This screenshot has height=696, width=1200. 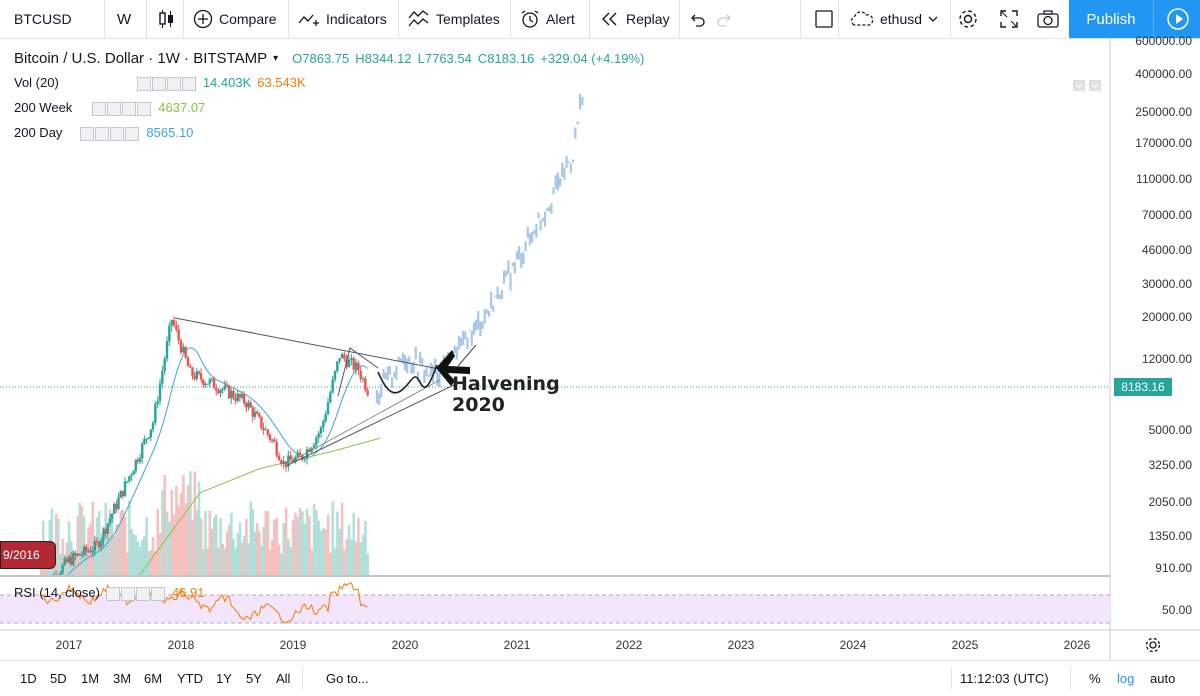 I want to click on inner-trendline, so click(x=365, y=421).